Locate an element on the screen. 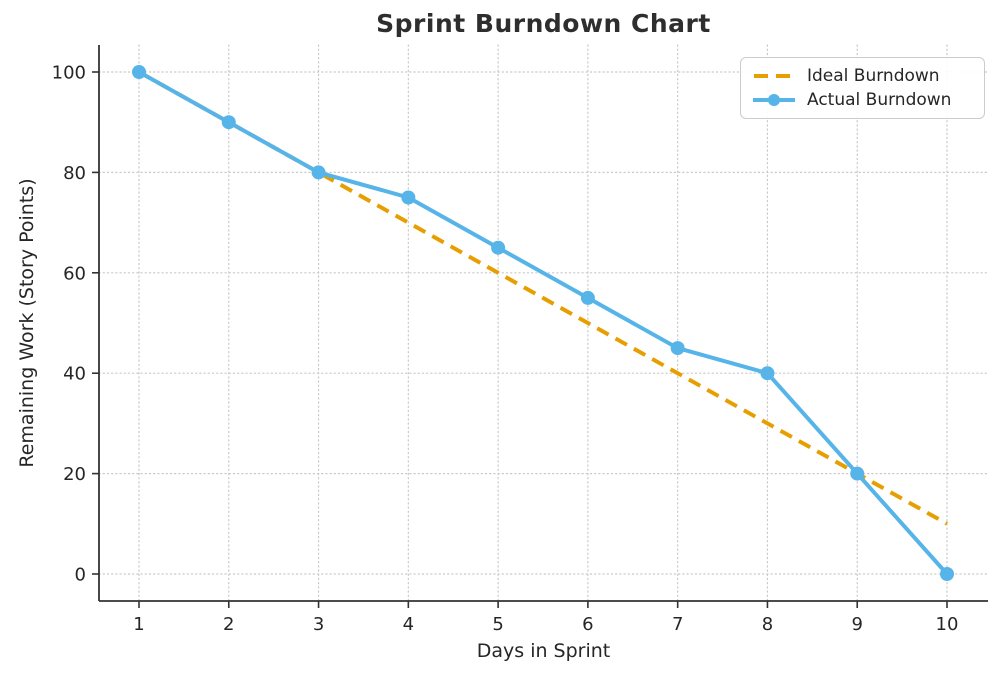 The width and height of the screenshot is (1004, 678). legend-label-actual: Actual Burndown is located at coordinates (879, 100).